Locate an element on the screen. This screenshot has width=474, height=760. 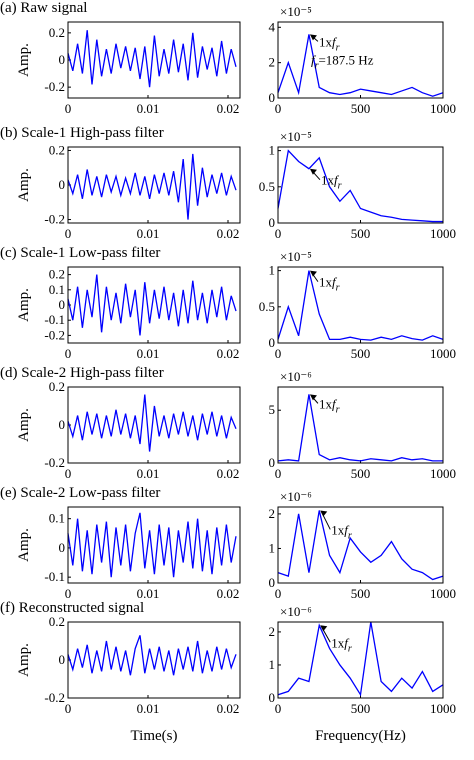
y-scale-label: ×10⁻⁶ is located at coordinates (296, 376).